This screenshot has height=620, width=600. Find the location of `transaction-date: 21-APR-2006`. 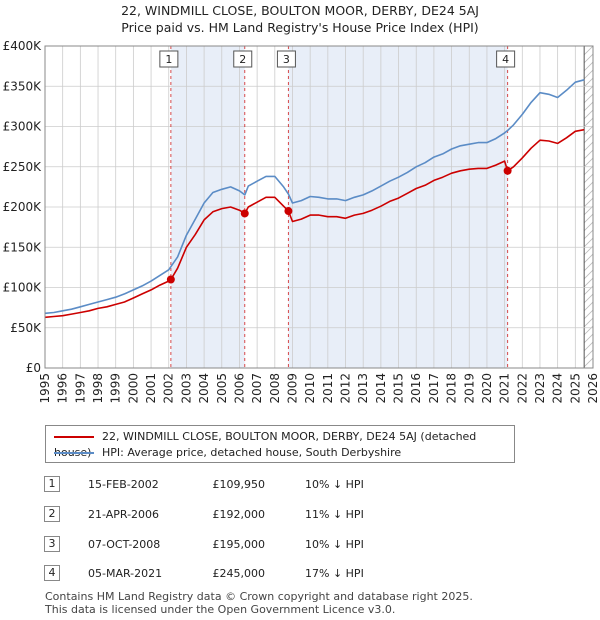

transaction-date: 21-APR-2006 is located at coordinates (124, 514).